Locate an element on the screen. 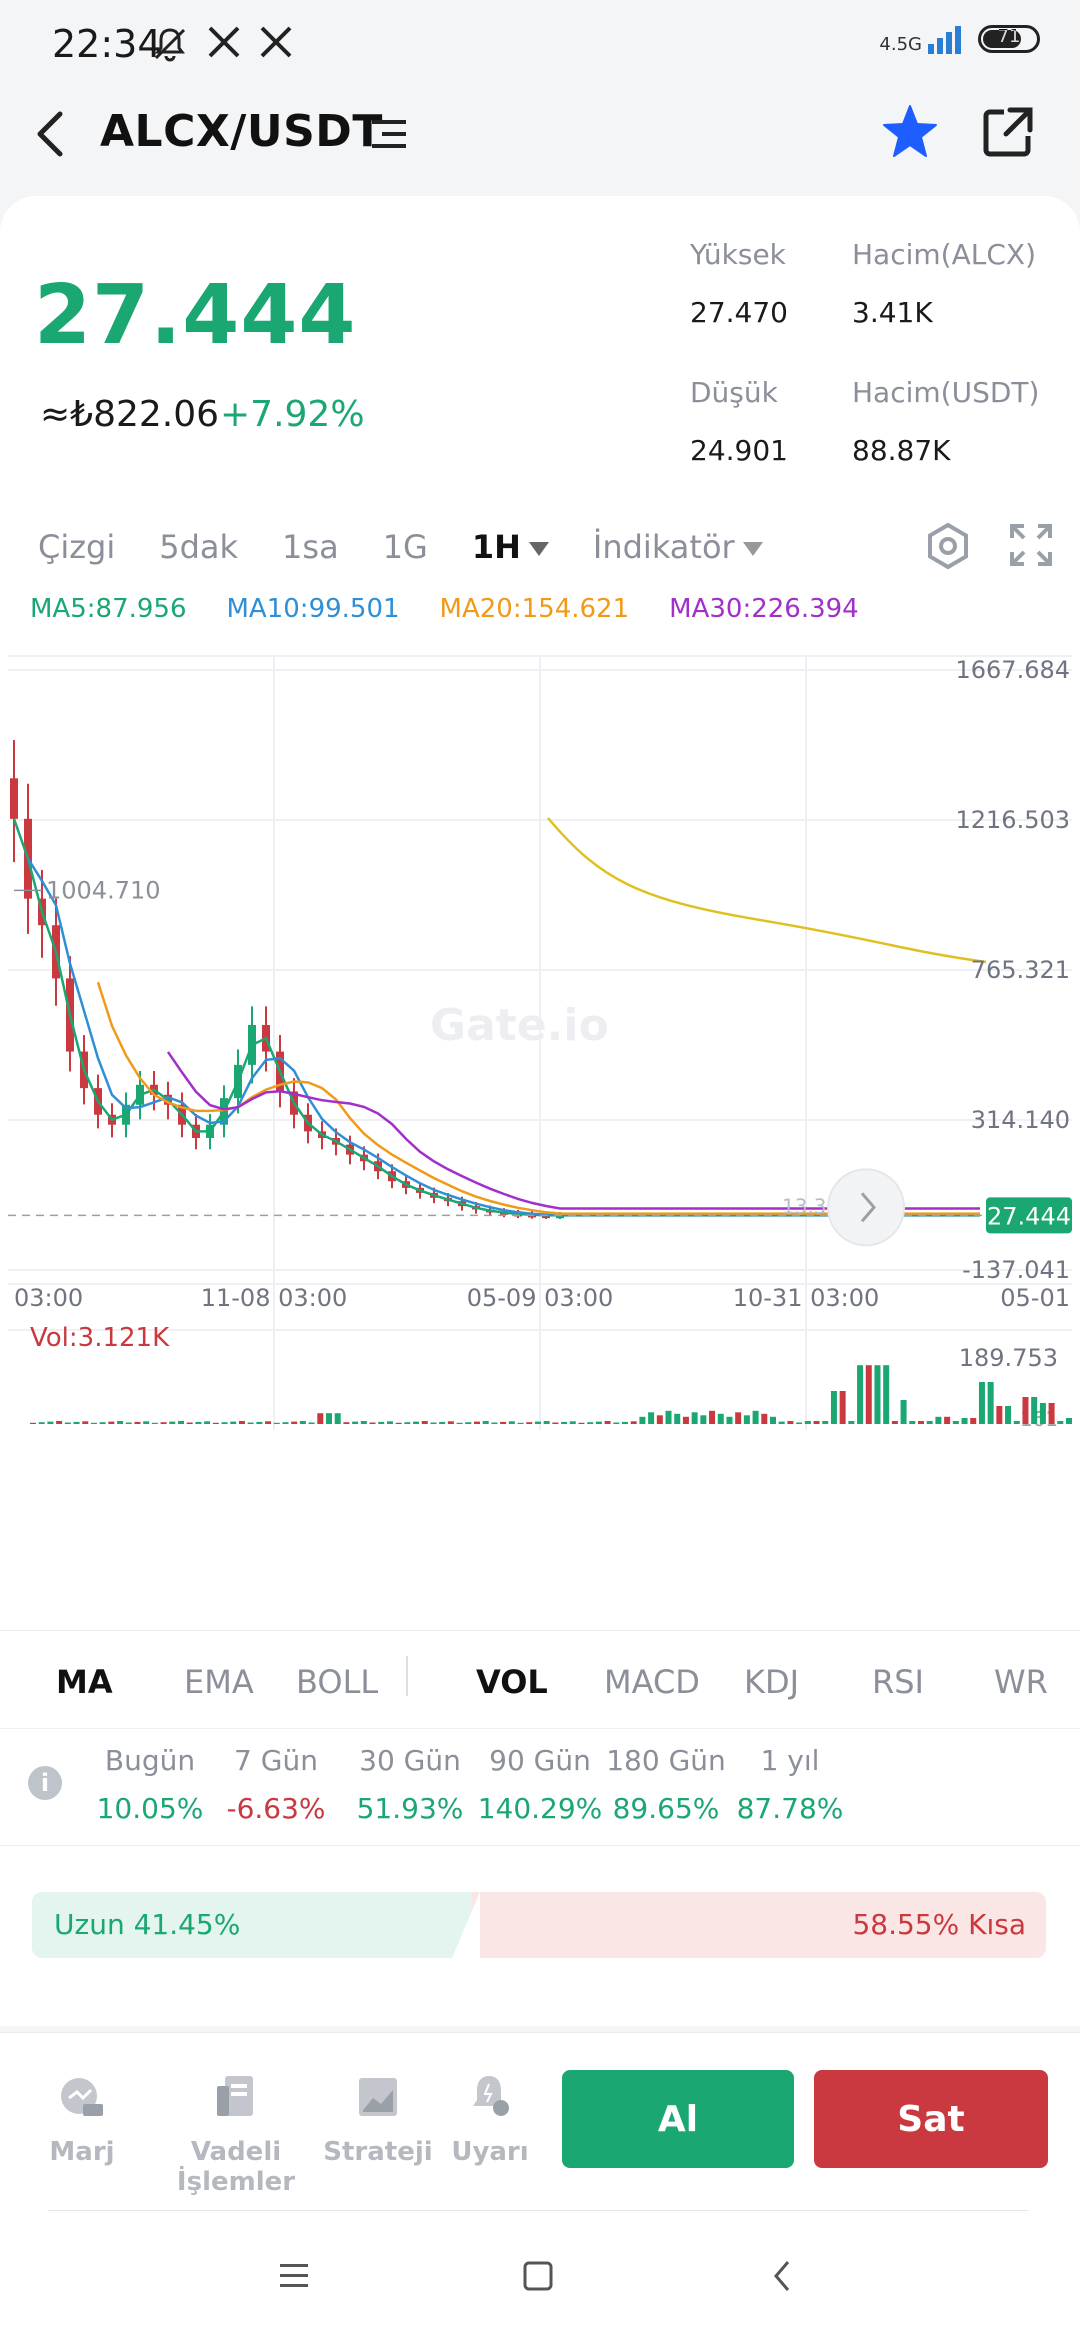  divider is located at coordinates (407, 1676).